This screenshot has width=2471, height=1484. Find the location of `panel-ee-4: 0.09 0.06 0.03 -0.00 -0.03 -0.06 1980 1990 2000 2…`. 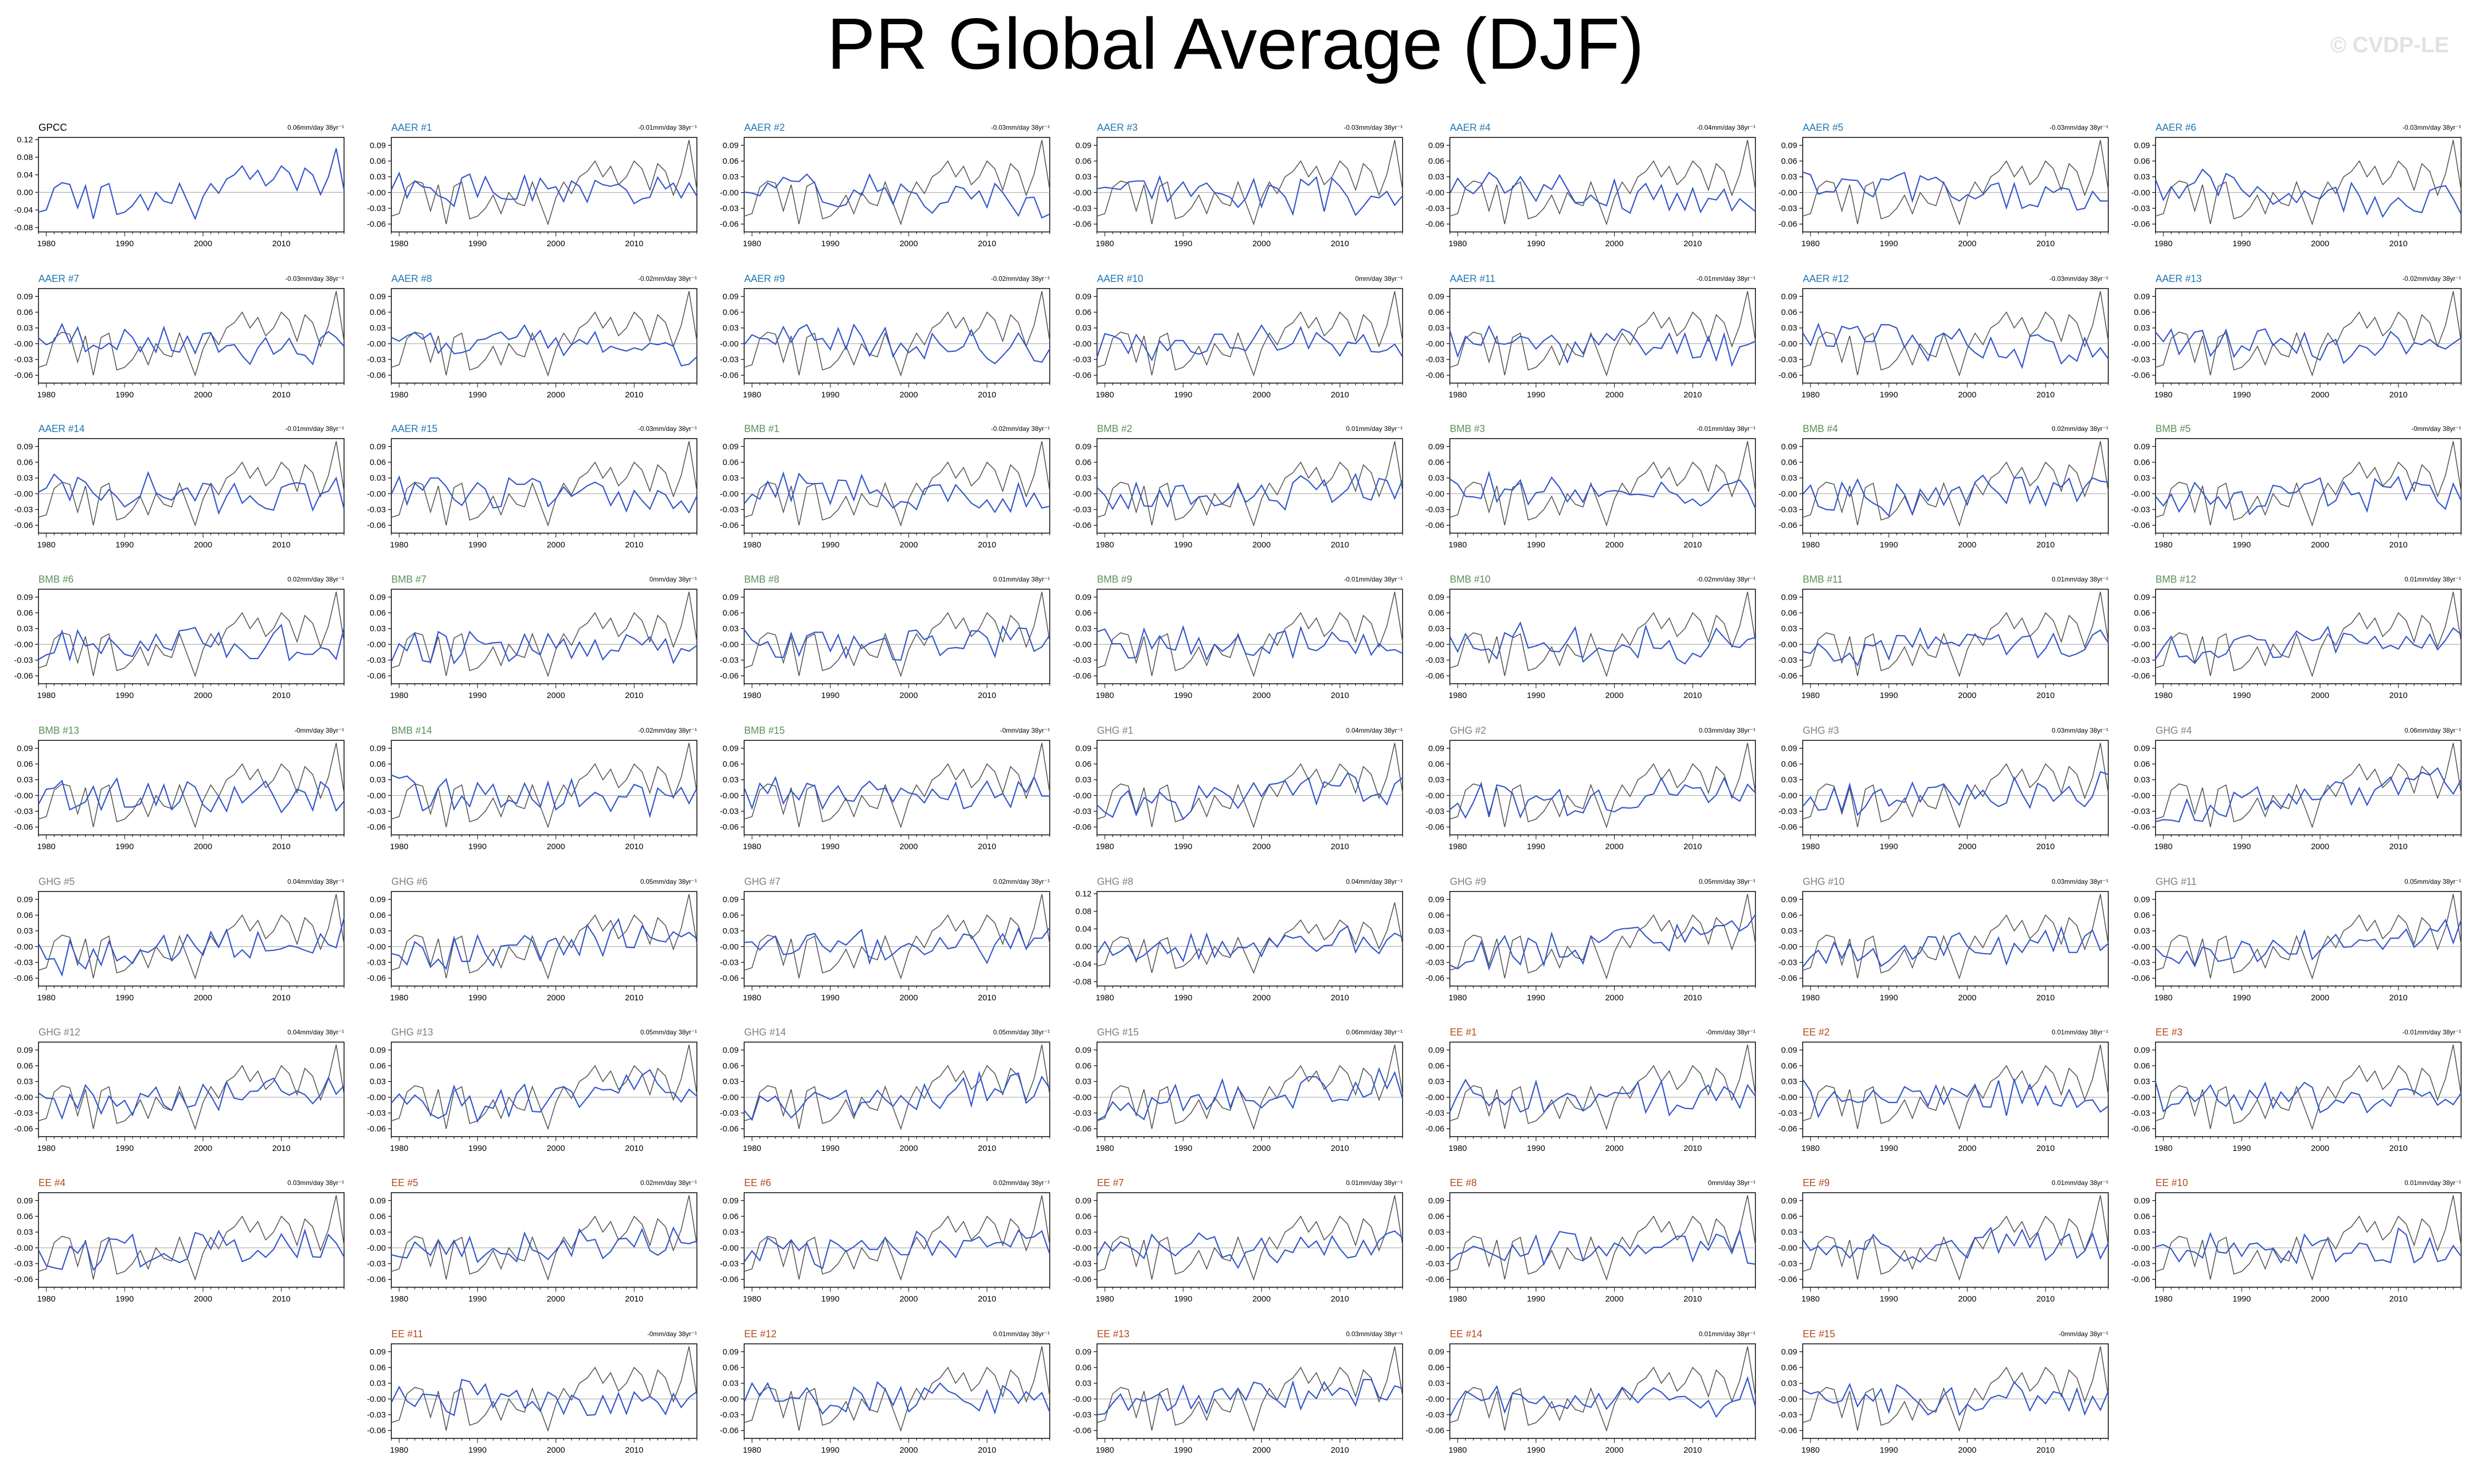

panel-ee-4: 0.09 0.06 0.03 -0.00 -0.03 -0.06 1980 1990 2000 2… is located at coordinates (180, 1240).